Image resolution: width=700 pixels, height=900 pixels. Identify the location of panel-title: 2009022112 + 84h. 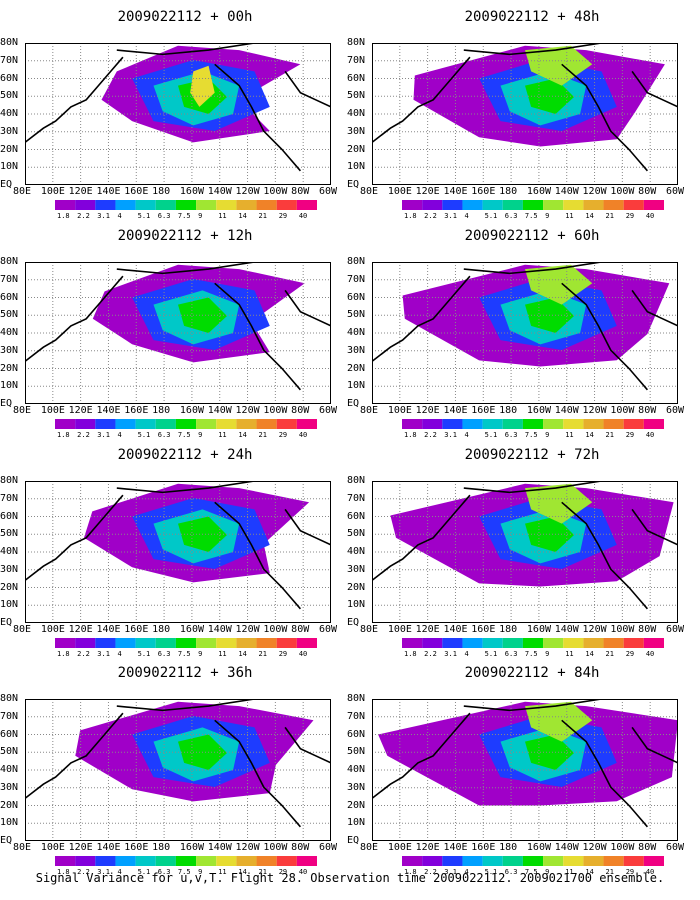
(532, 673).